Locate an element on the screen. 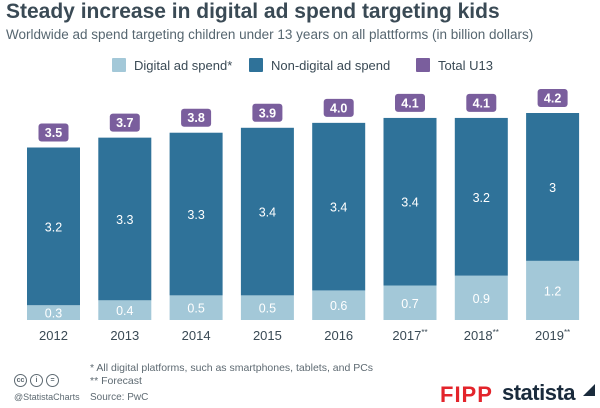  legend-swatch-total is located at coordinates (423, 65).